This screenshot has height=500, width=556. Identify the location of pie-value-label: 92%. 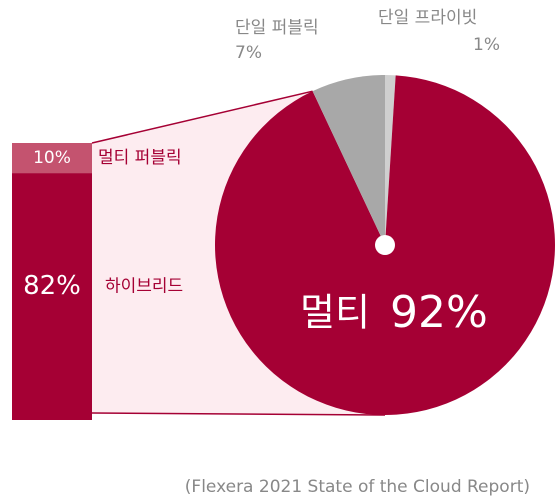
(439, 312).